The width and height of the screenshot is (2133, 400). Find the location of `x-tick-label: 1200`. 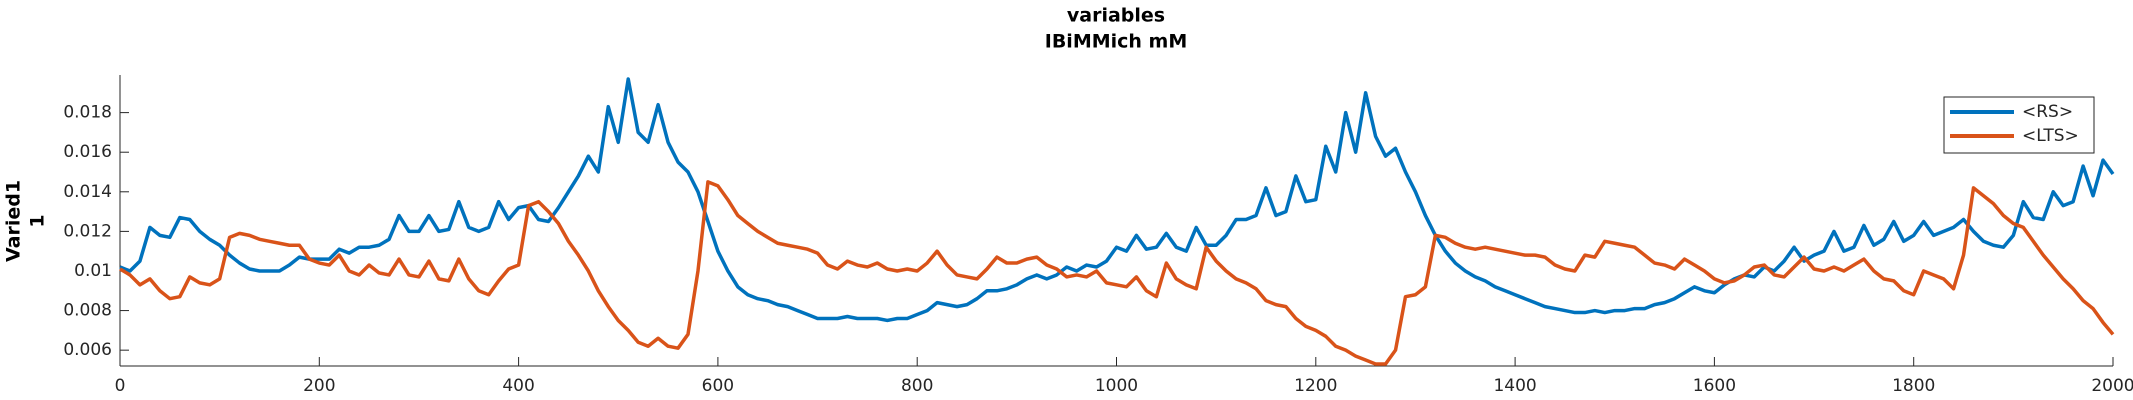

x-tick-label: 1200 is located at coordinates (1315, 386).